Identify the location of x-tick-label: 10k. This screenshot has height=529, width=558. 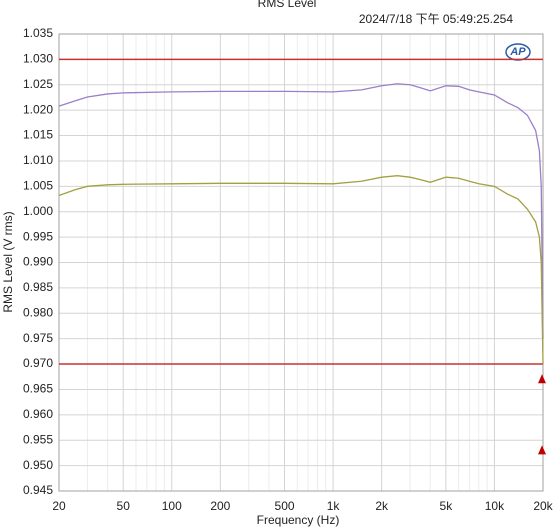
(495, 506).